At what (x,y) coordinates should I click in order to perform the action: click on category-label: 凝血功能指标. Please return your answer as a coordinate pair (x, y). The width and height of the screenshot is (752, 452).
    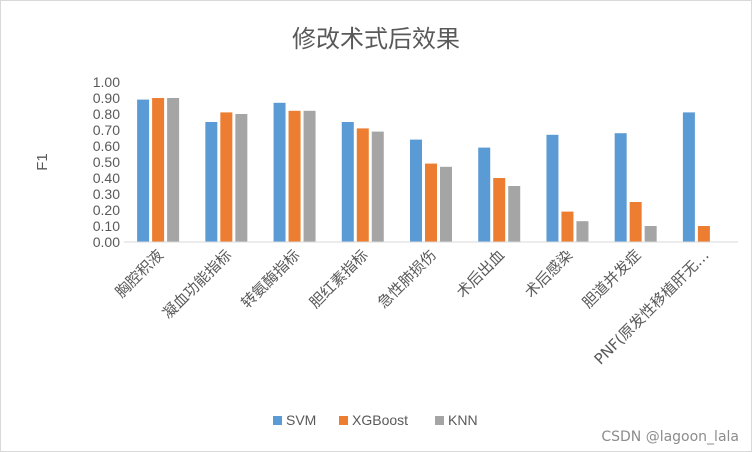
    Looking at the image, I should click on (197, 284).